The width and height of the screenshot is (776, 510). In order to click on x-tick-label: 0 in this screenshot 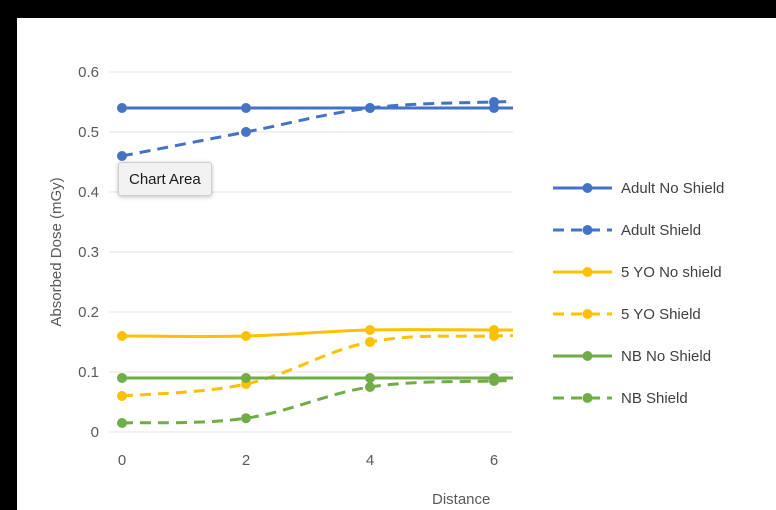, I will do `click(122, 460)`.